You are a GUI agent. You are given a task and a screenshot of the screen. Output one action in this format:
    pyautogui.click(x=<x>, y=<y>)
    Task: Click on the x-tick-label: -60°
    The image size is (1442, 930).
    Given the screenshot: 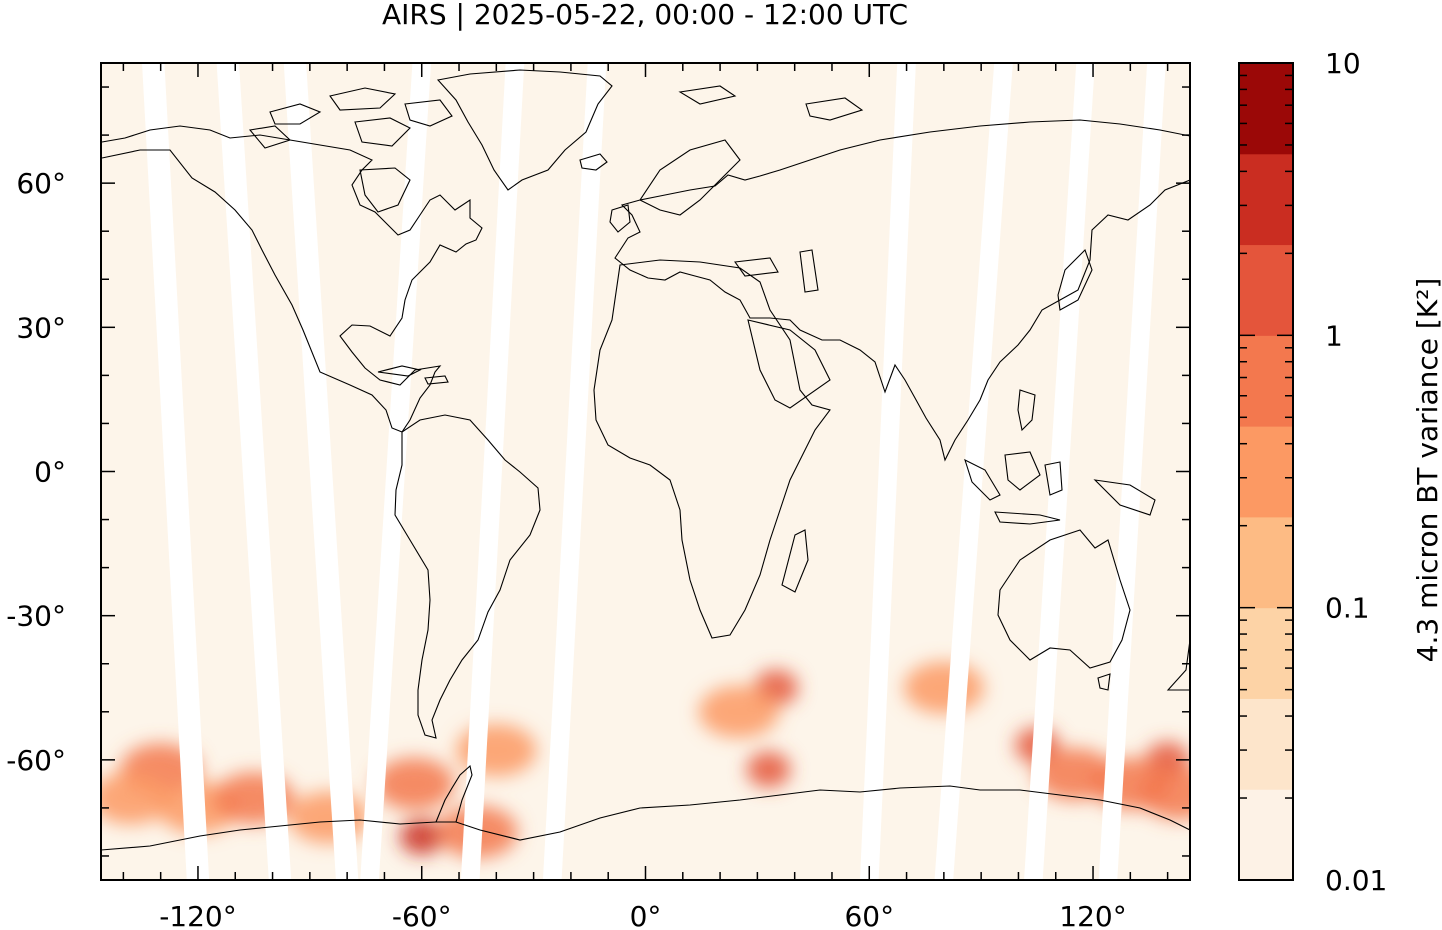 What is the action you would take?
    pyautogui.click(x=422, y=915)
    